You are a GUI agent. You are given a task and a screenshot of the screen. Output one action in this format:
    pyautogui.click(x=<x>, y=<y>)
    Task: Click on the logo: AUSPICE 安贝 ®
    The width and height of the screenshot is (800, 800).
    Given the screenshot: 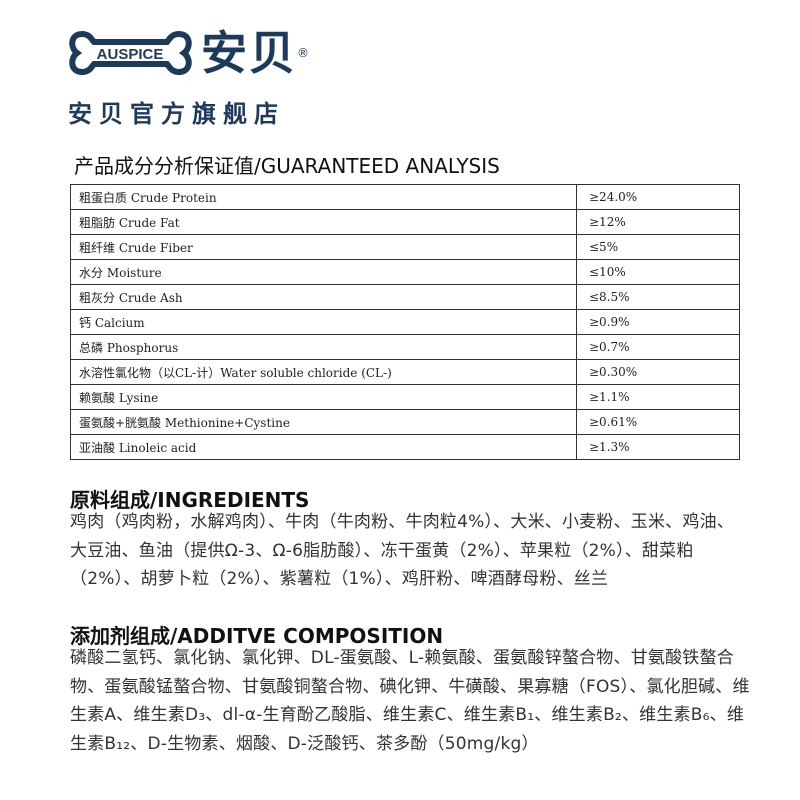 What is the action you would take?
    pyautogui.click(x=188, y=53)
    